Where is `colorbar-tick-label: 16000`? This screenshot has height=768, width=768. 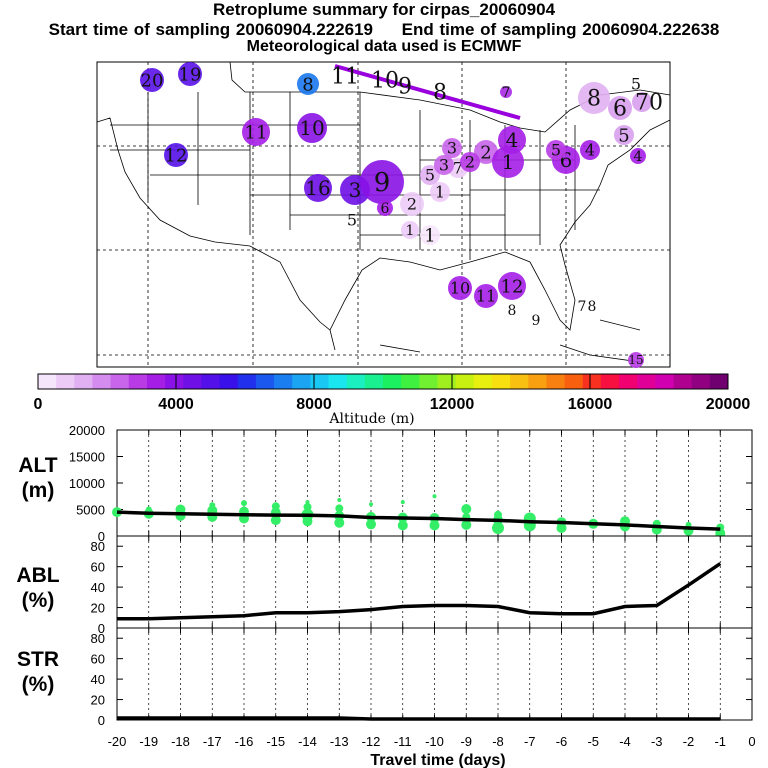 colorbar-tick-label: 16000 is located at coordinates (590, 404).